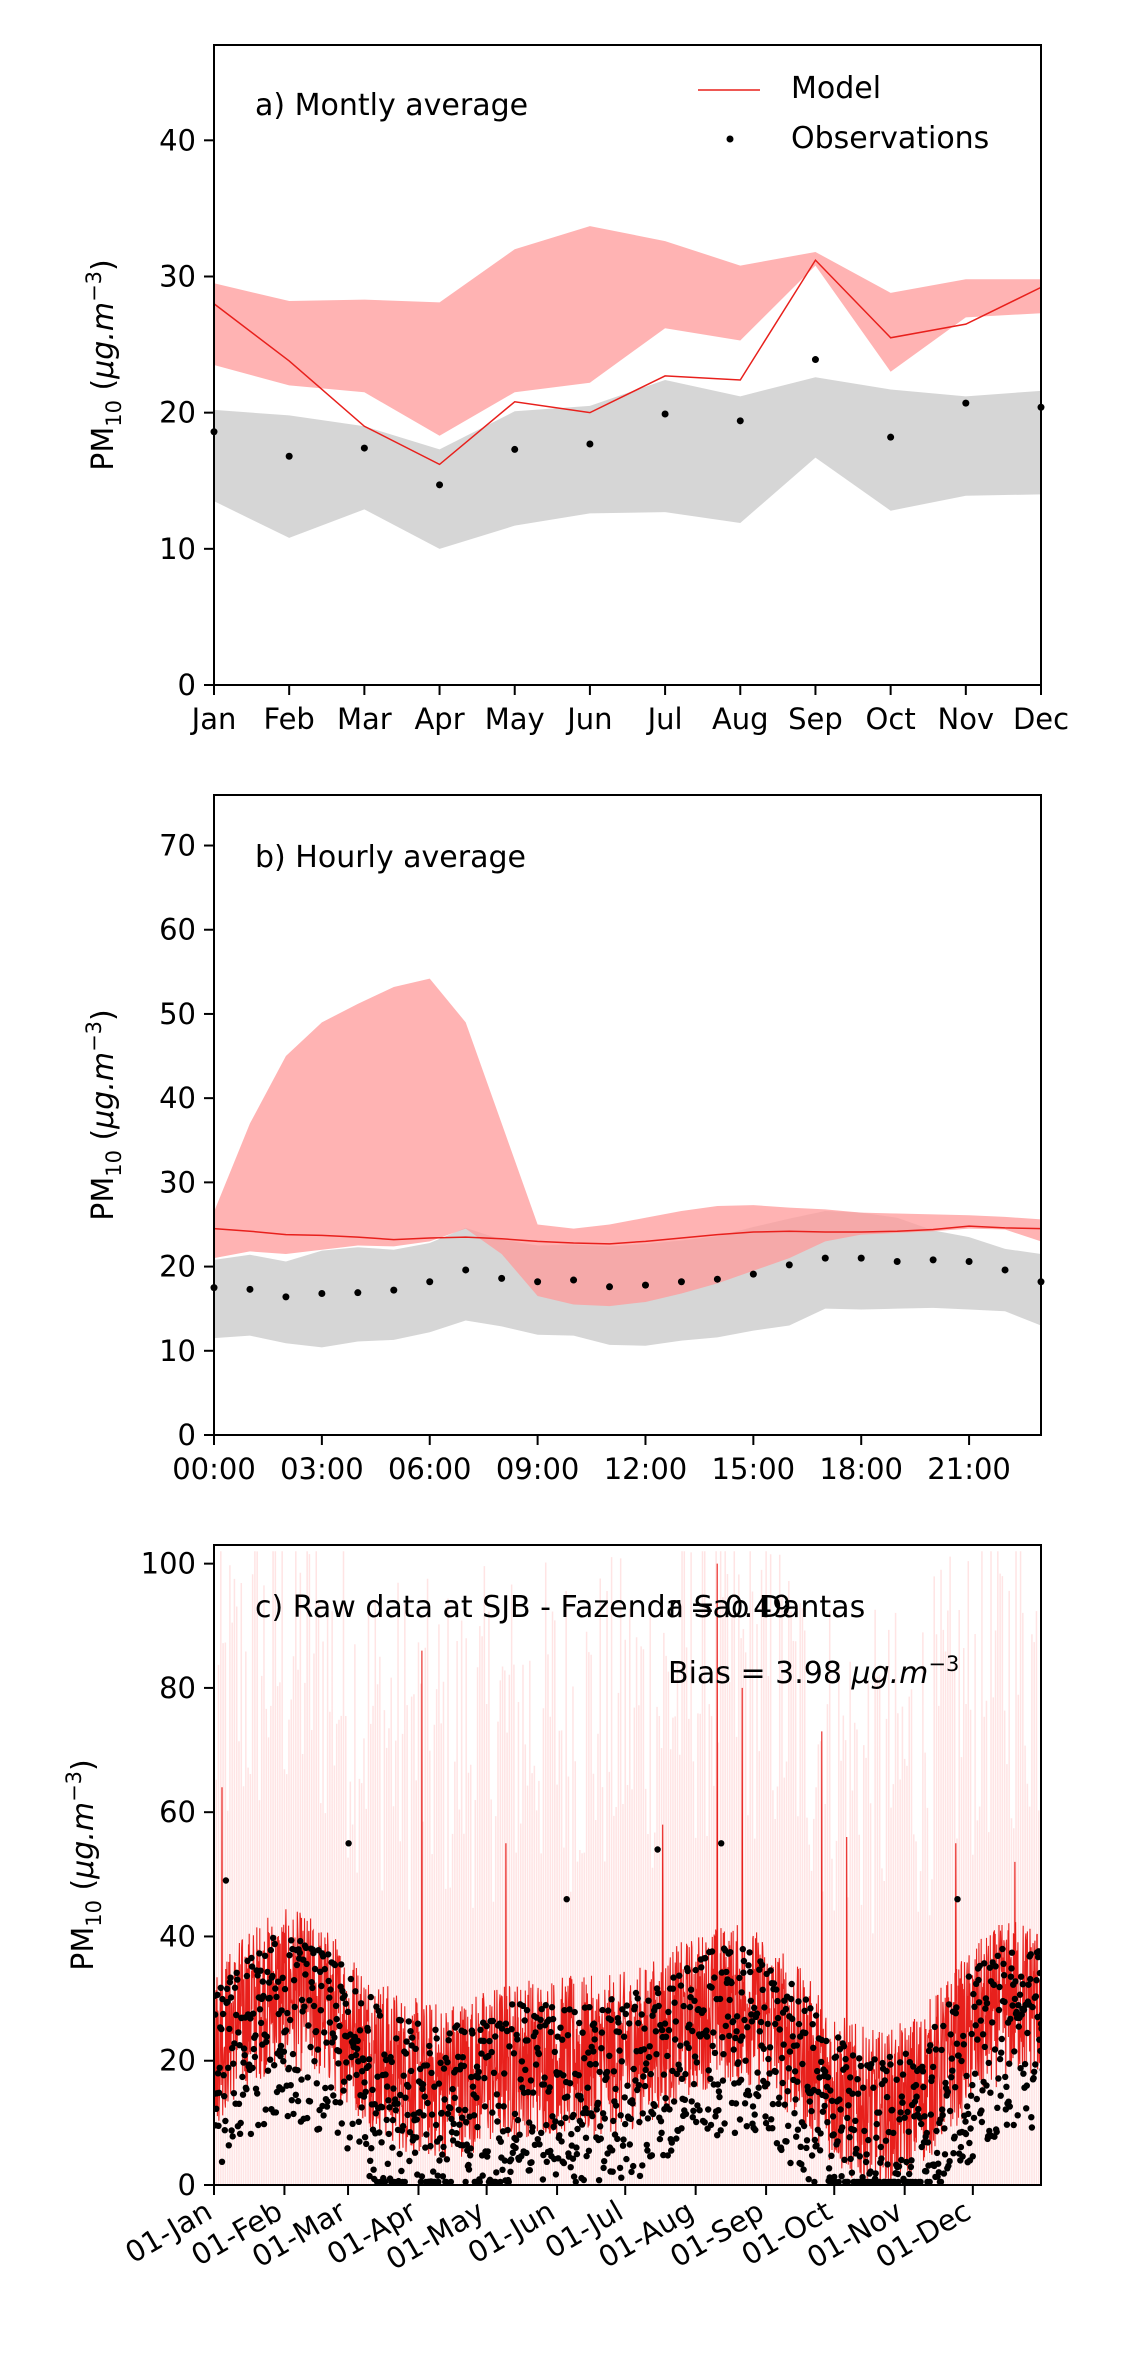  What do you see at coordinates (740, 719) in the screenshot?
I see `x-tick-label: Aug` at bounding box center [740, 719].